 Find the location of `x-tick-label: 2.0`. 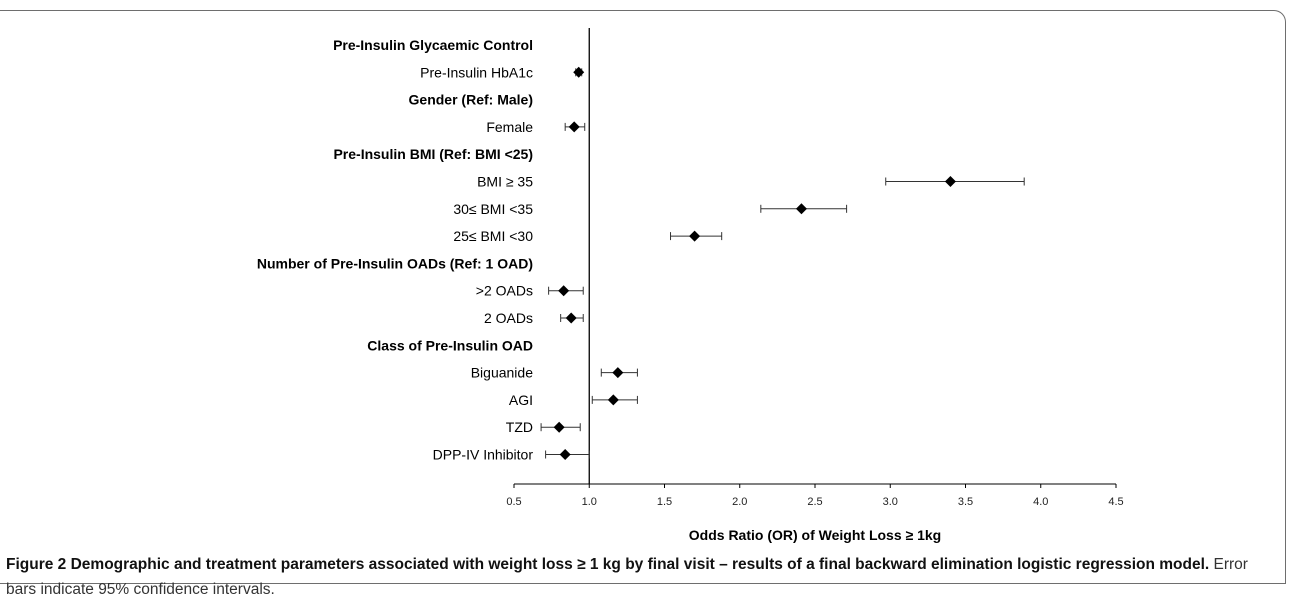

x-tick-label: 2.0 is located at coordinates (739, 502).